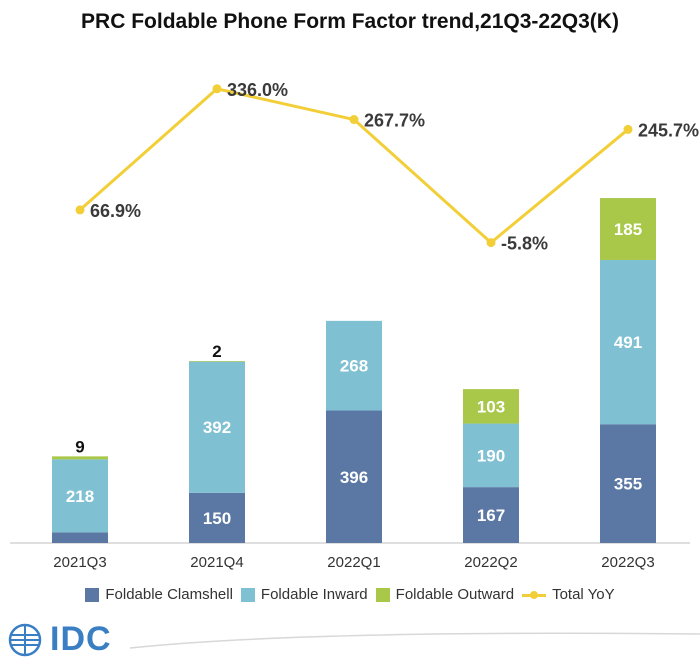 The width and height of the screenshot is (700, 668). Describe the element at coordinates (79, 446) in the screenshot. I see `bar-data-label: 9` at that location.